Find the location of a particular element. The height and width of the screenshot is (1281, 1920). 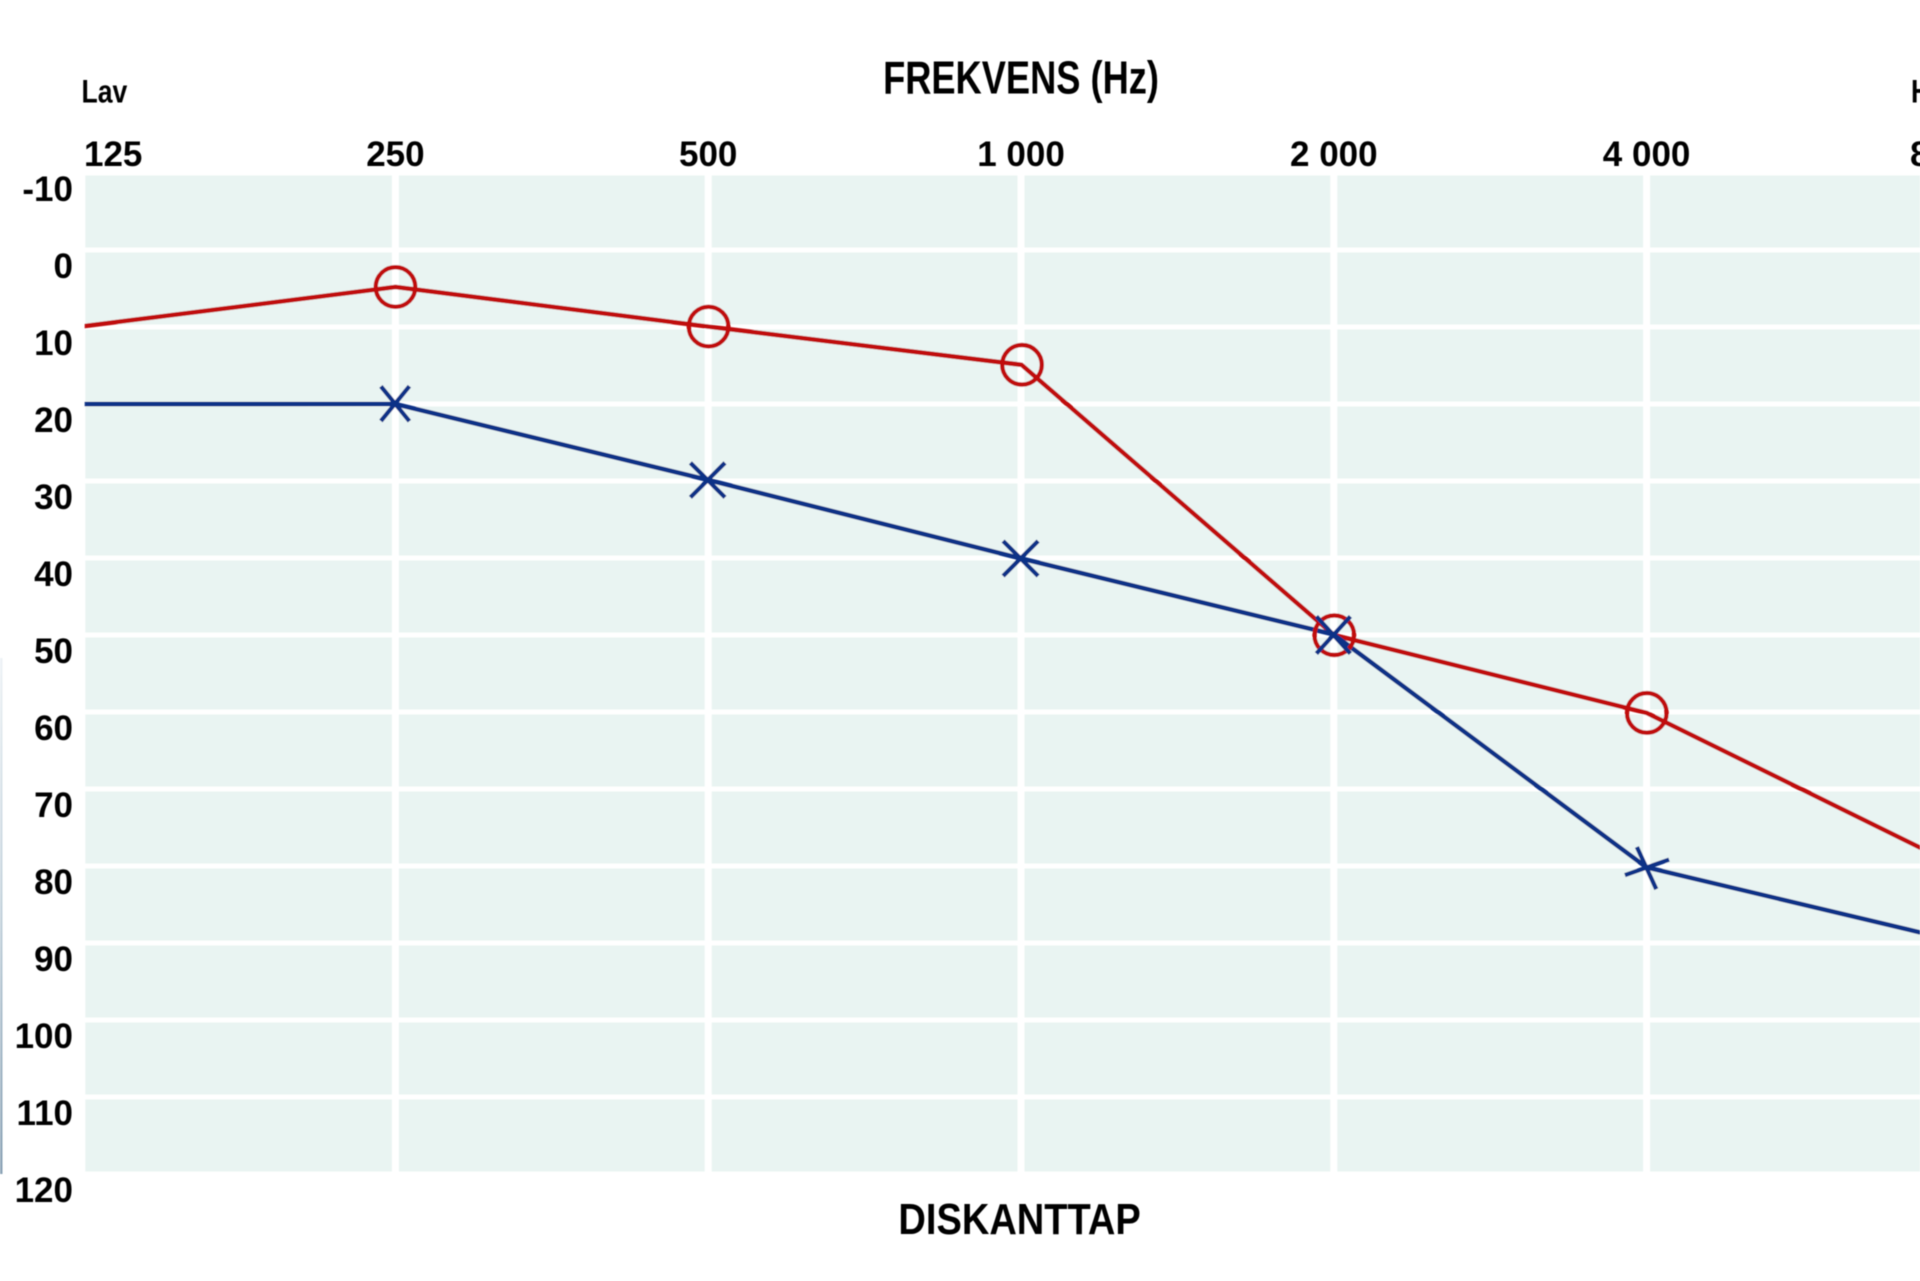

svg-text: 50 is located at coordinates (53, 651).